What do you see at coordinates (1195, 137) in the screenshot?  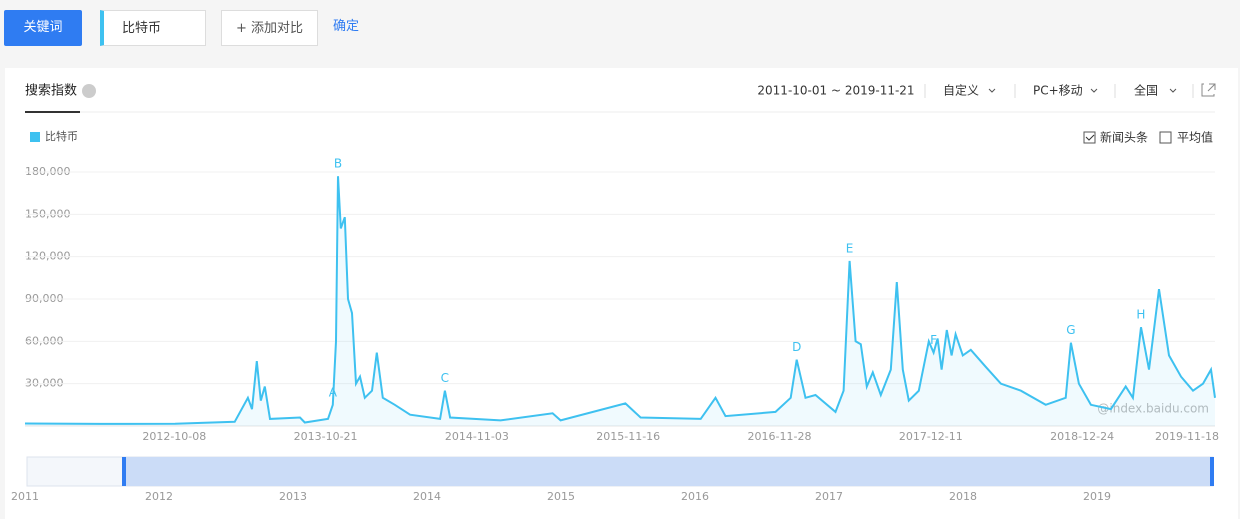 I see `average-label: 平均值` at bounding box center [1195, 137].